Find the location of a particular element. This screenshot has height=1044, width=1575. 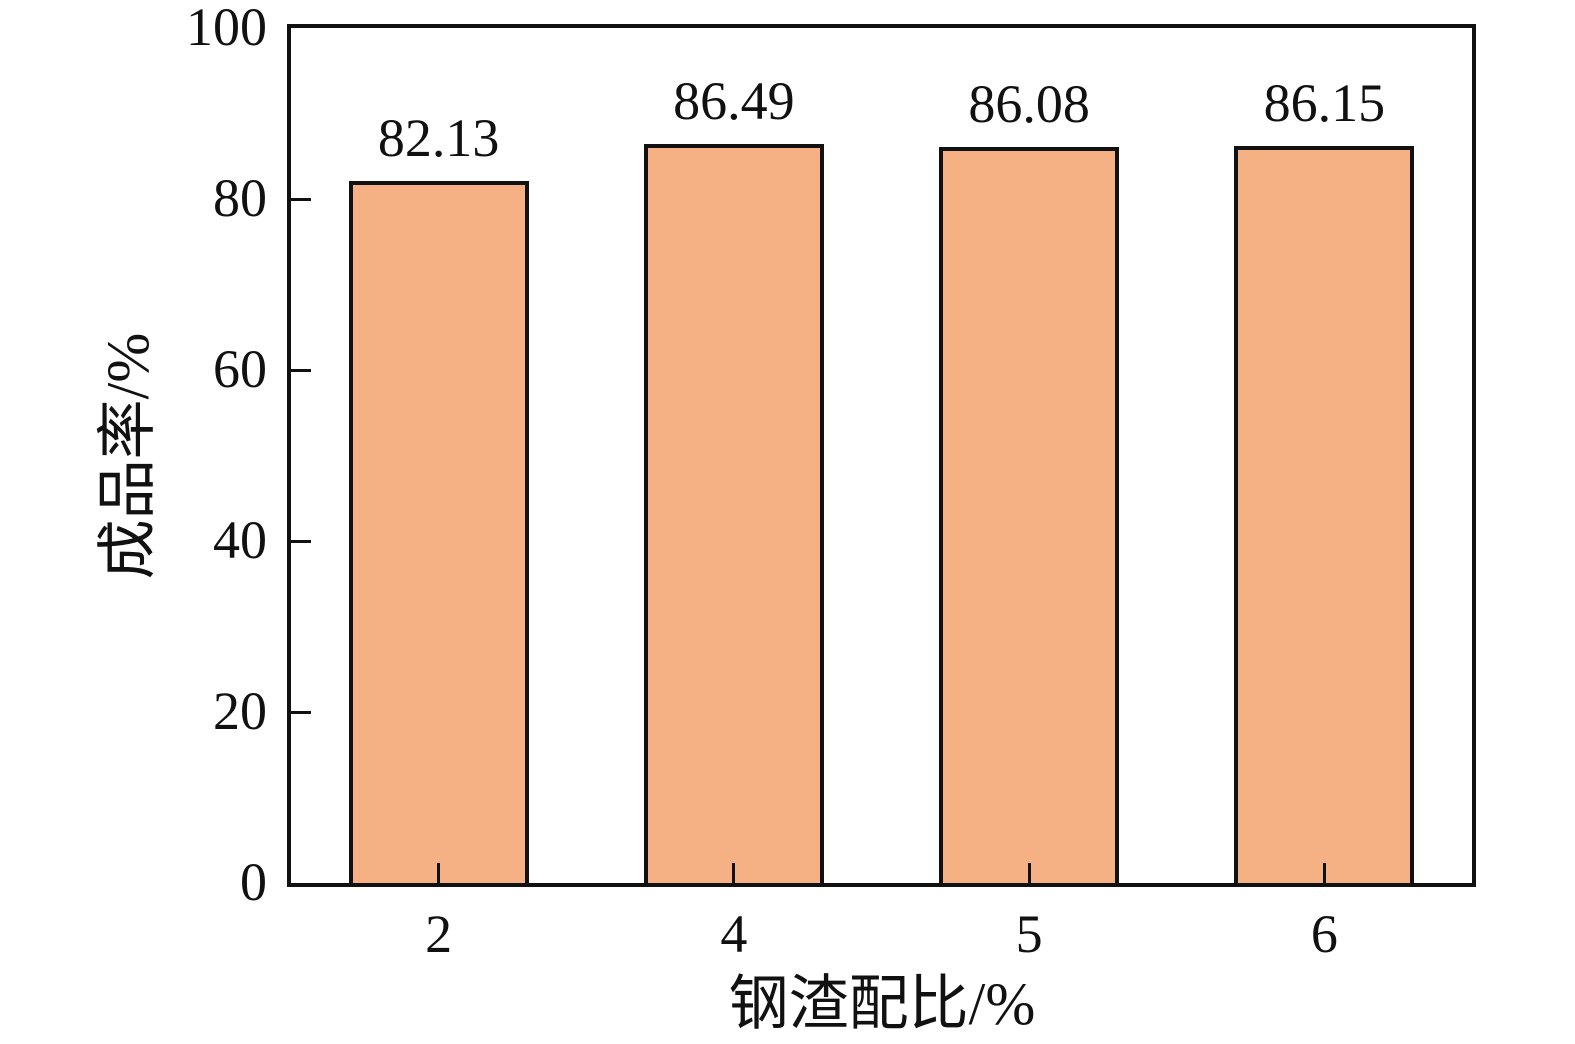

y-tick-label-40: 40 is located at coordinates (240, 539).